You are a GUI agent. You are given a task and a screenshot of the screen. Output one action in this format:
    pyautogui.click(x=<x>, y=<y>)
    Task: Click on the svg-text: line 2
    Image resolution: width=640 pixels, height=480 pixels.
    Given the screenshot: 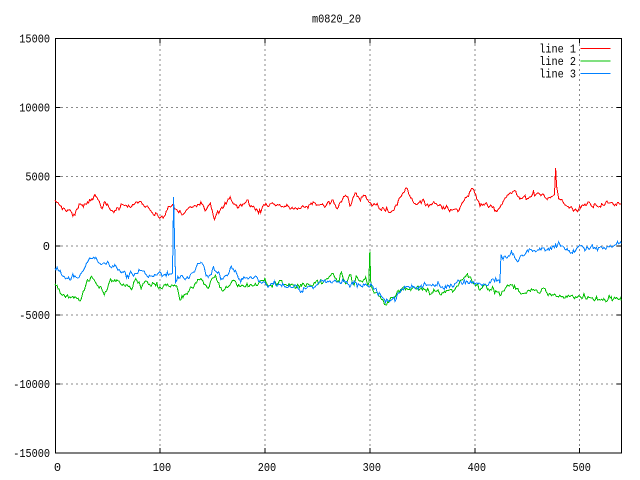 What is the action you would take?
    pyautogui.click(x=557, y=62)
    